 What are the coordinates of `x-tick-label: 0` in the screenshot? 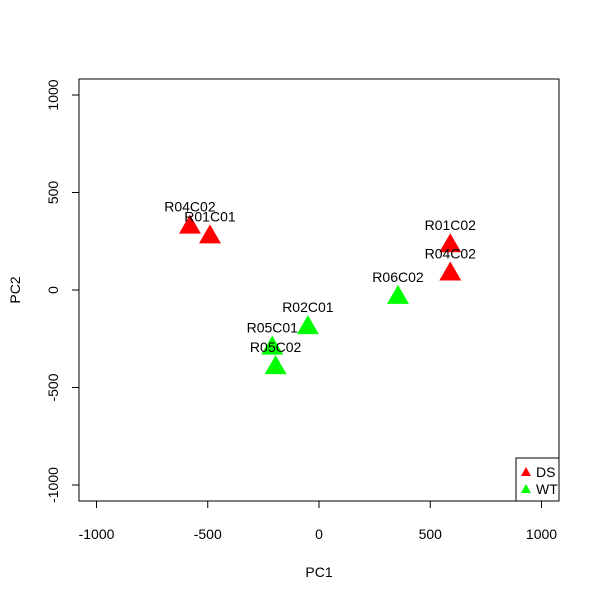 It's located at (319, 534).